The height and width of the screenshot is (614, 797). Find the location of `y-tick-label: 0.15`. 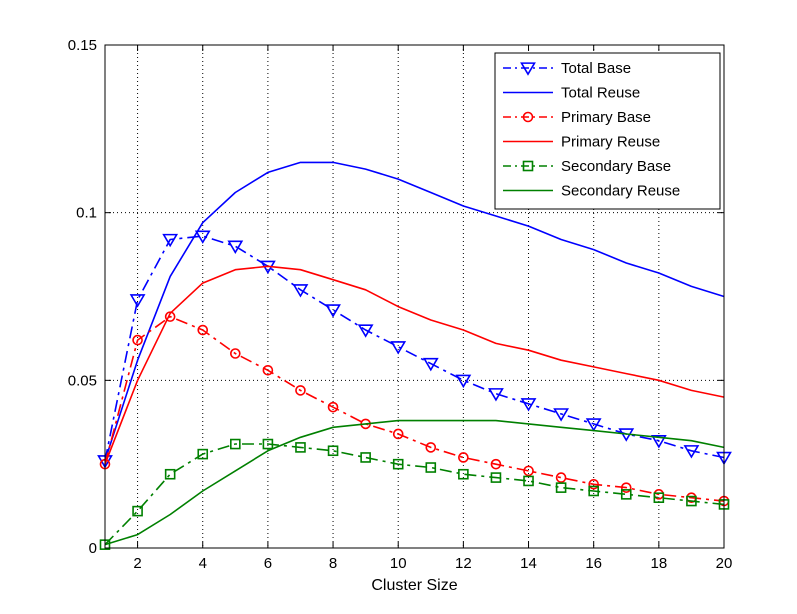

y-tick-label: 0.15 is located at coordinates (82, 45).